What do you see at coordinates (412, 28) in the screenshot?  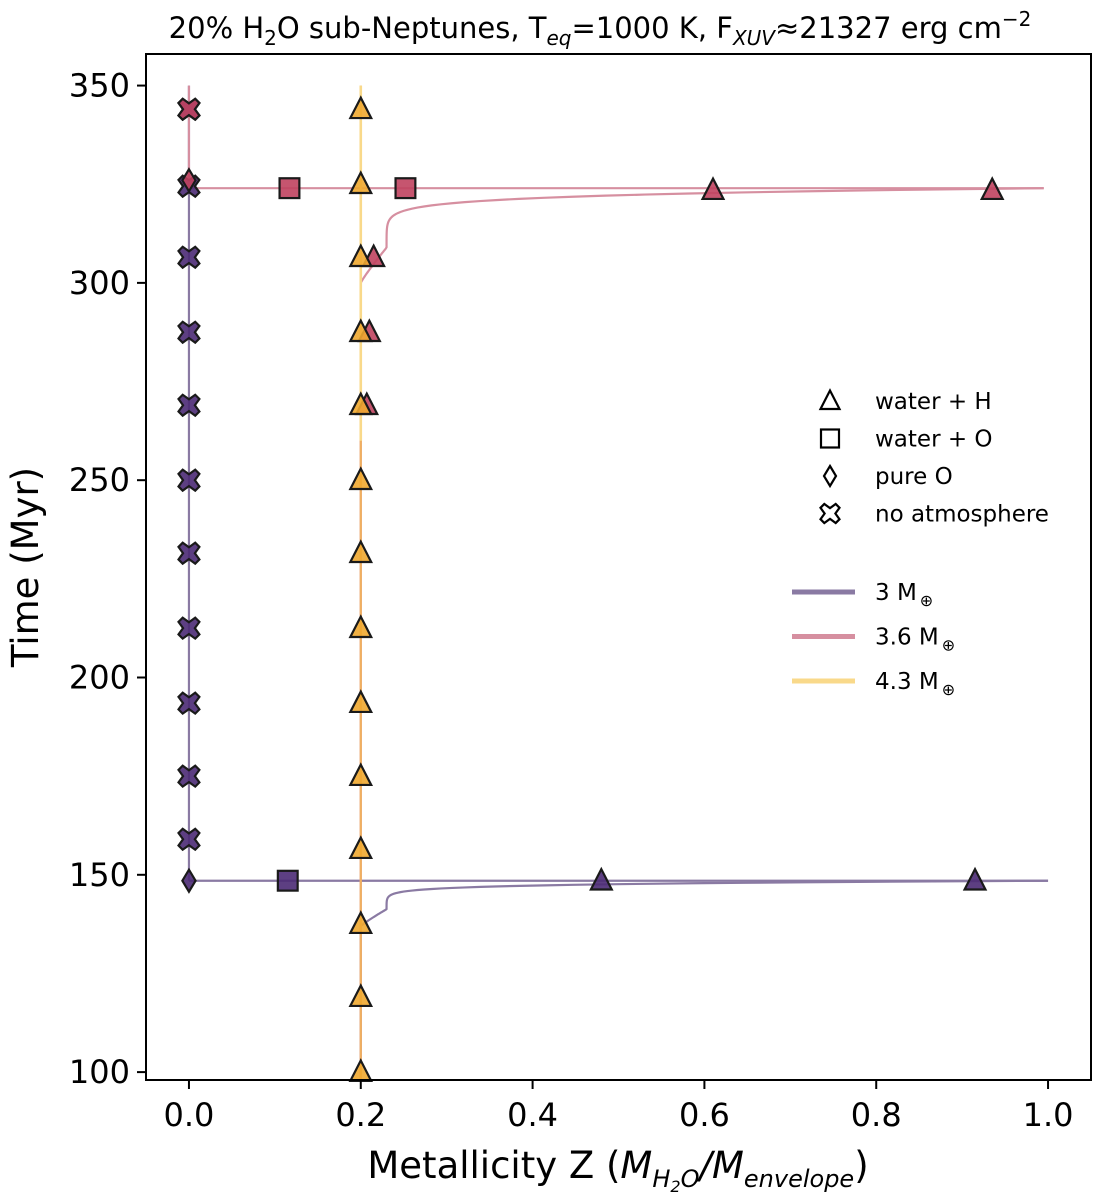 I see `title-part-2: O sub-Neptunes, T` at bounding box center [412, 28].